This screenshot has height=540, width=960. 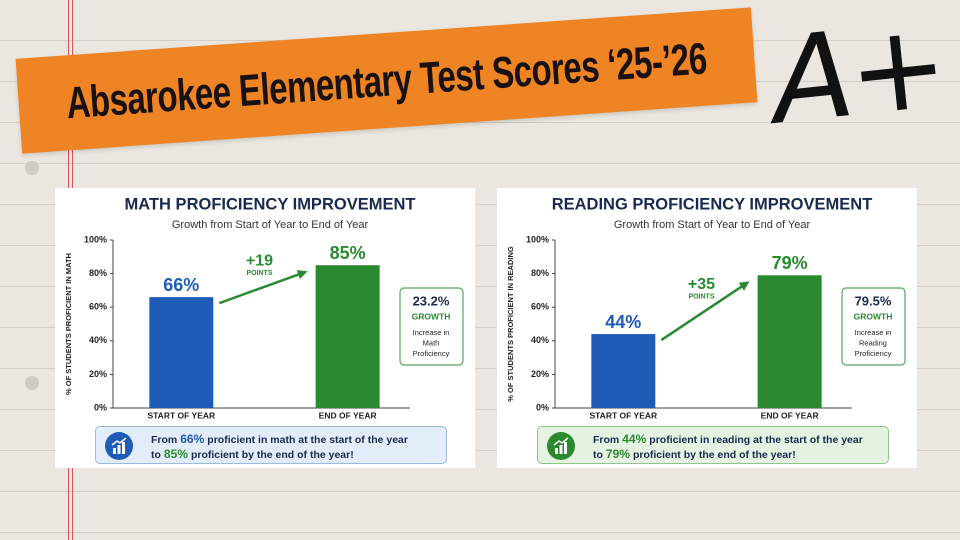 What do you see at coordinates (873, 300) in the screenshot?
I see `growth-value: 79.5%` at bounding box center [873, 300].